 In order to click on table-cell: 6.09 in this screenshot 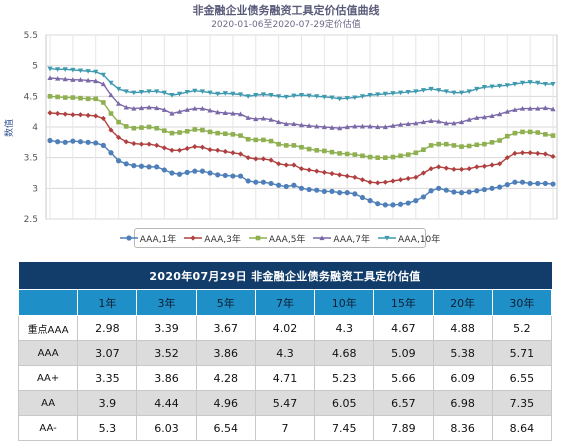, I will do `click(462, 378)`.